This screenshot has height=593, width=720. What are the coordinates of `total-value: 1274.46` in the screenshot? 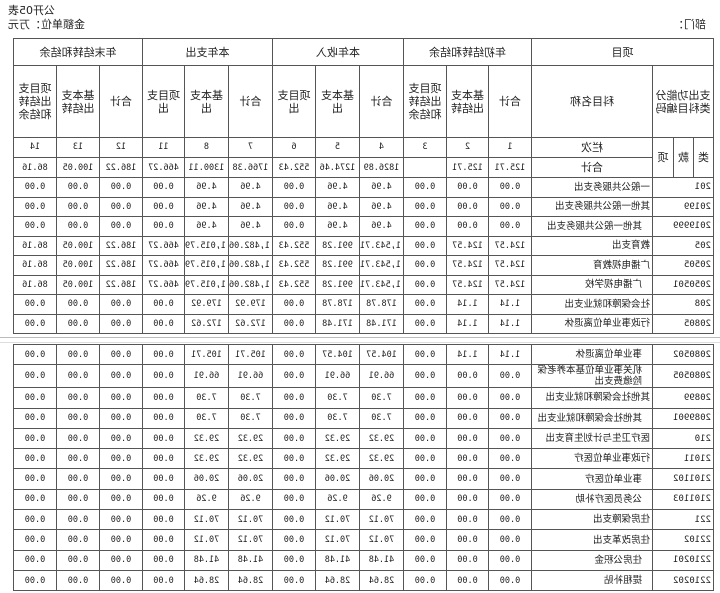 It's located at (337, 167).